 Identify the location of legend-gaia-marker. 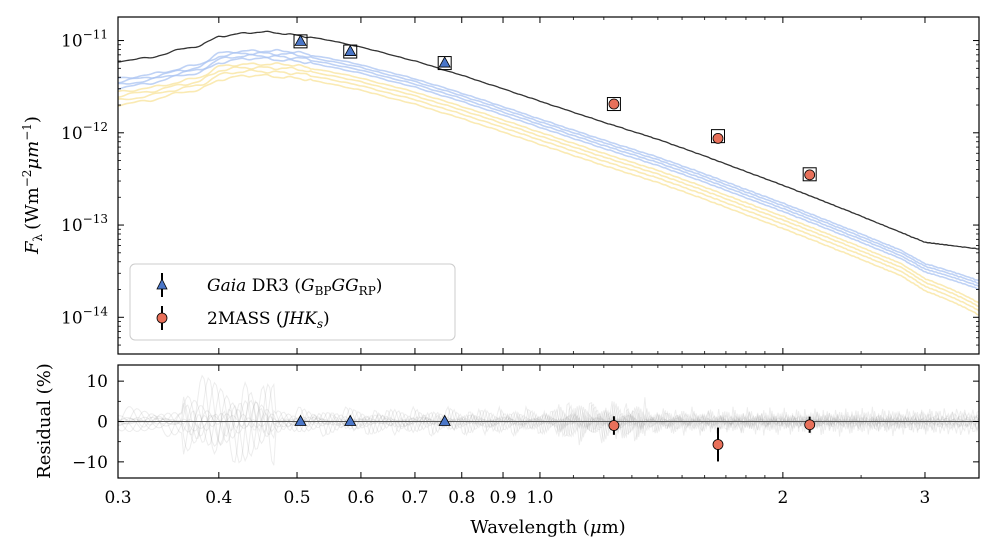
(162, 285).